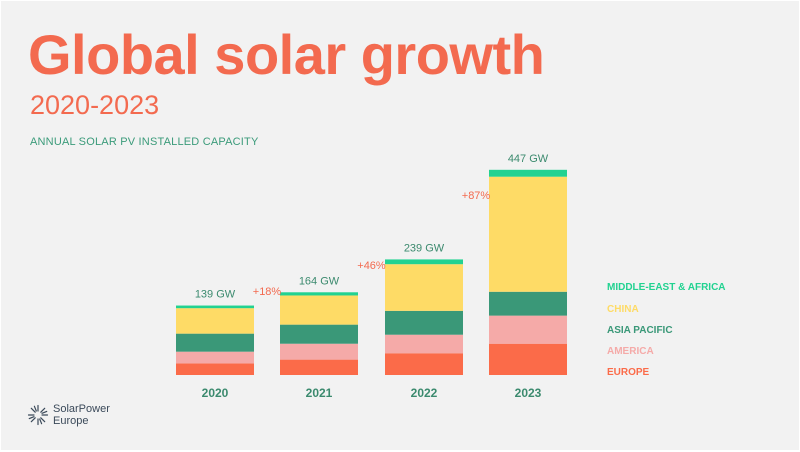 This screenshot has height=452, width=800. What do you see at coordinates (476, 196) in the screenshot?
I see `growth-label-3: +87%` at bounding box center [476, 196].